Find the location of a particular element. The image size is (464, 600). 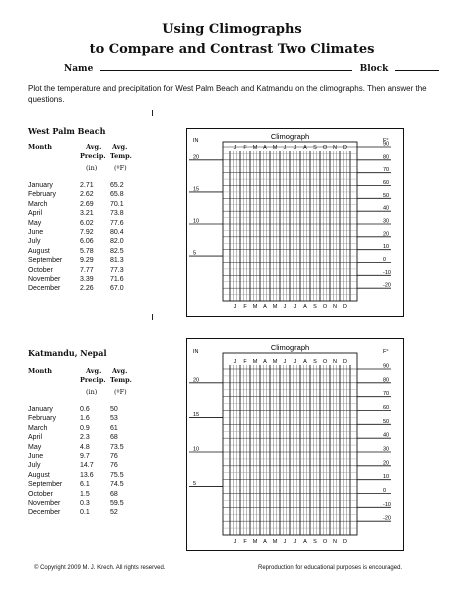

cell-precip: 0.3 is located at coordinates (85, 503).